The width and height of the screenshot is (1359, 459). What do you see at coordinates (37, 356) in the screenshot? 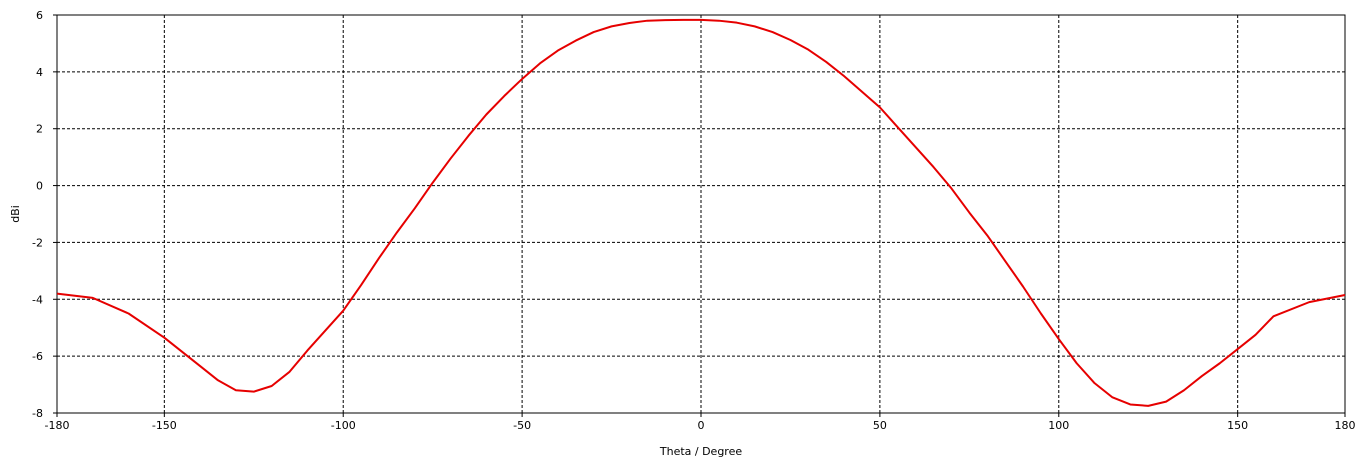
I see `y-tick-label: -6` at bounding box center [37, 356].